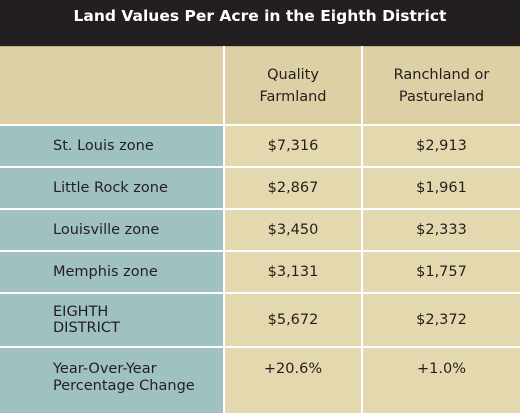 The image size is (520, 415). Describe the element at coordinates (293, 381) in the screenshot. I see `year-over-year-farmland-value: +20.6%` at that location.